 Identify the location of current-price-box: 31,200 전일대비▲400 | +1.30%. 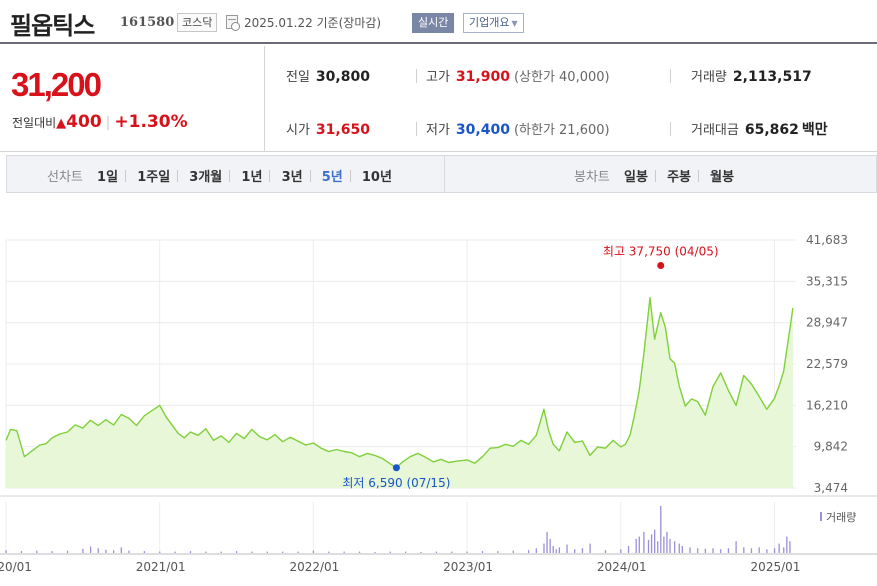
(132, 99).